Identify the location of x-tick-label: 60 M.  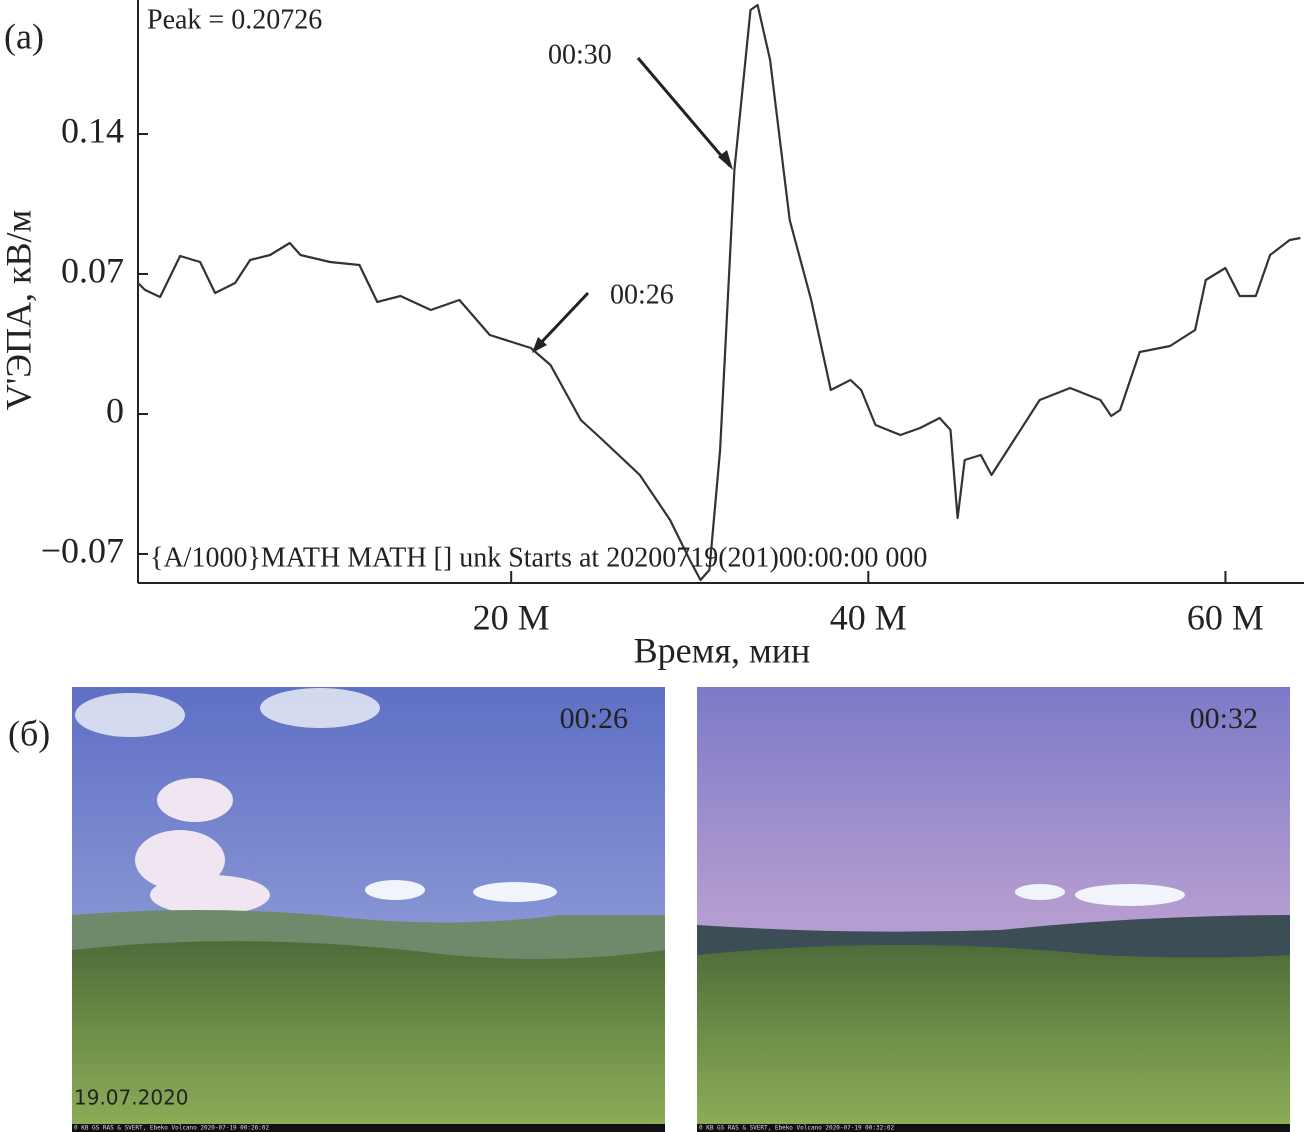
(1225, 617).